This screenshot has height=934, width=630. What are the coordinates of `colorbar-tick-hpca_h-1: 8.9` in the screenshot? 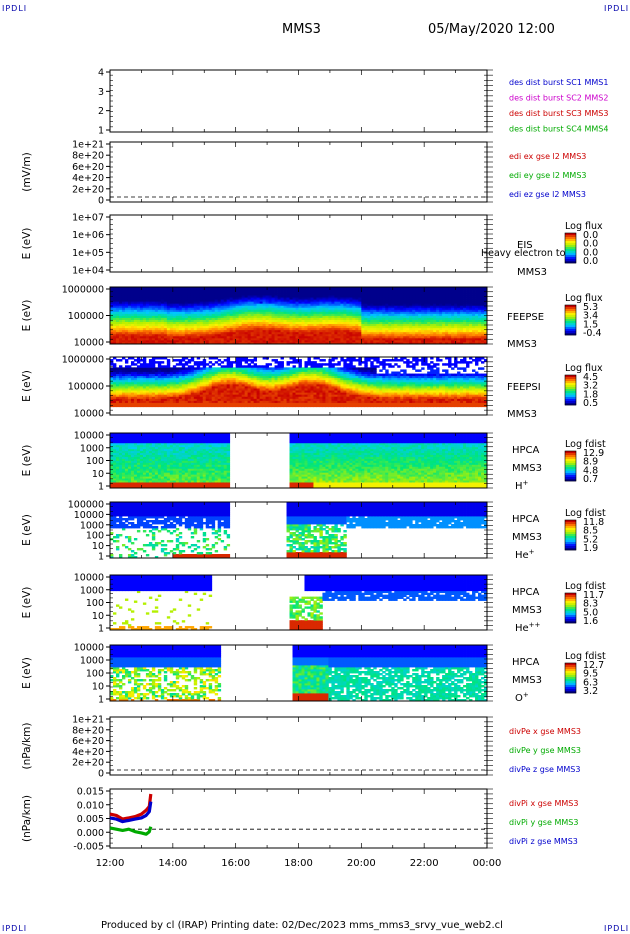 It's located at (590, 462).